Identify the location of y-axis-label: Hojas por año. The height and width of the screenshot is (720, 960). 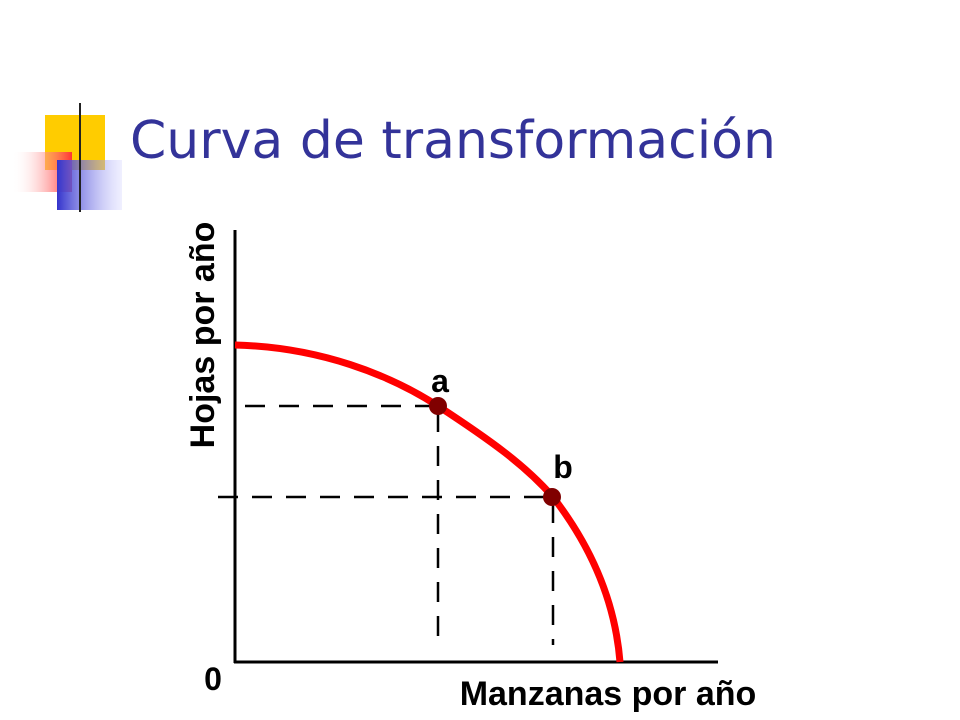
(203, 335).